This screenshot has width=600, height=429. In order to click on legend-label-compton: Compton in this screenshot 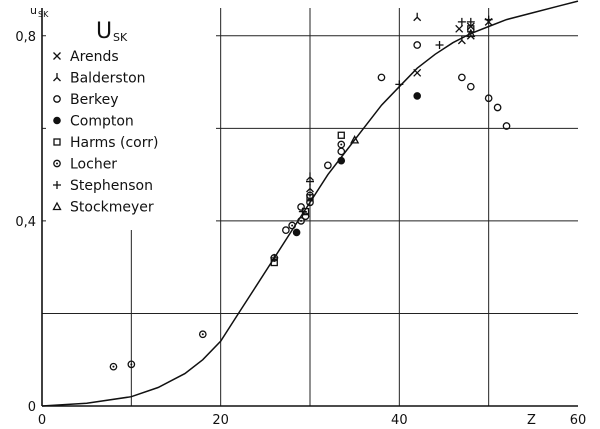, I will do `click(102, 122)`.